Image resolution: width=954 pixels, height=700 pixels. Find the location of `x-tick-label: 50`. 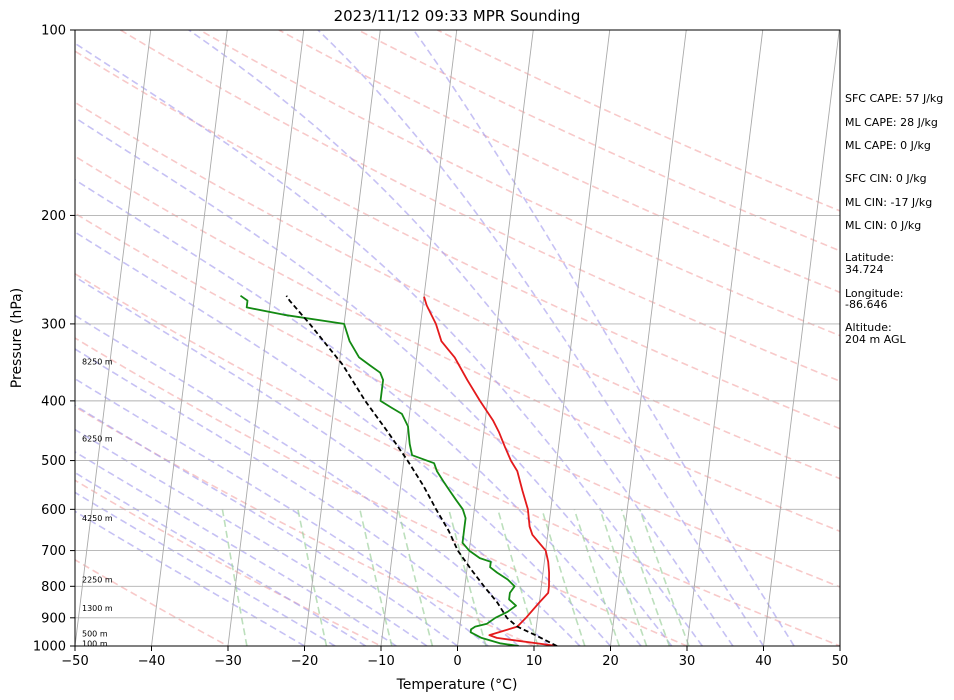

x-tick-label: 50 is located at coordinates (840, 661).